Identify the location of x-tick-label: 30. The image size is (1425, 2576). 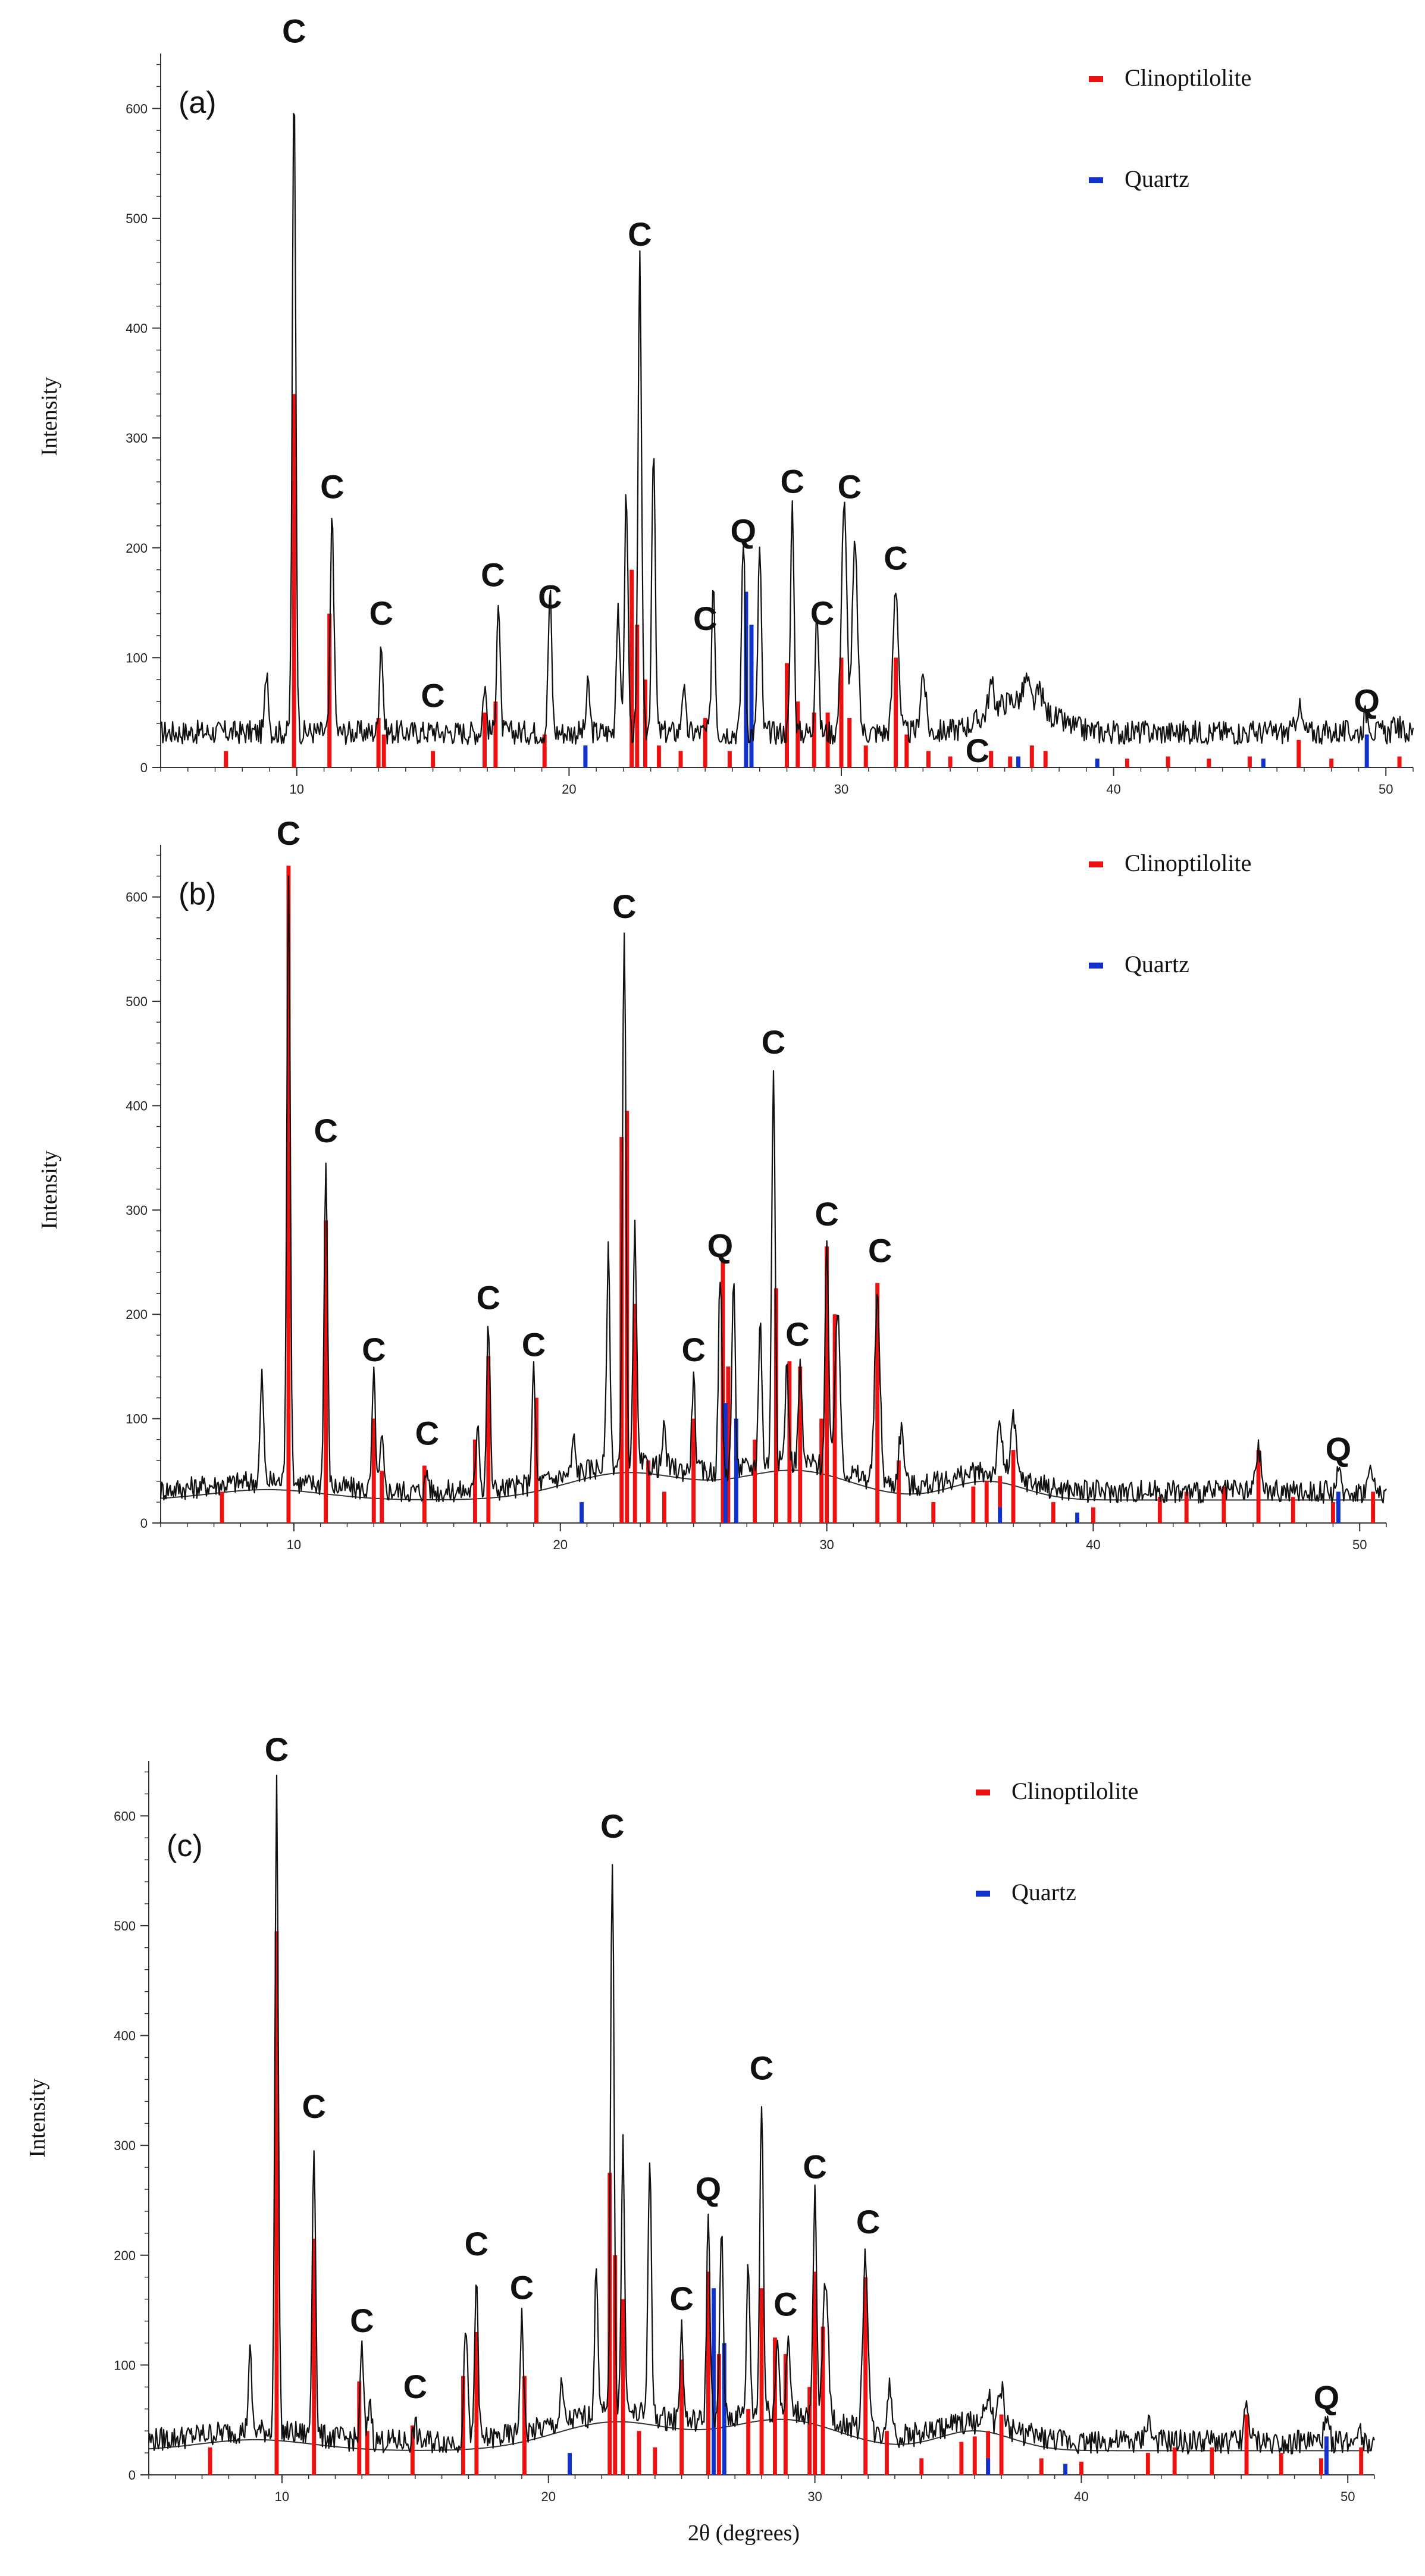
(841, 789).